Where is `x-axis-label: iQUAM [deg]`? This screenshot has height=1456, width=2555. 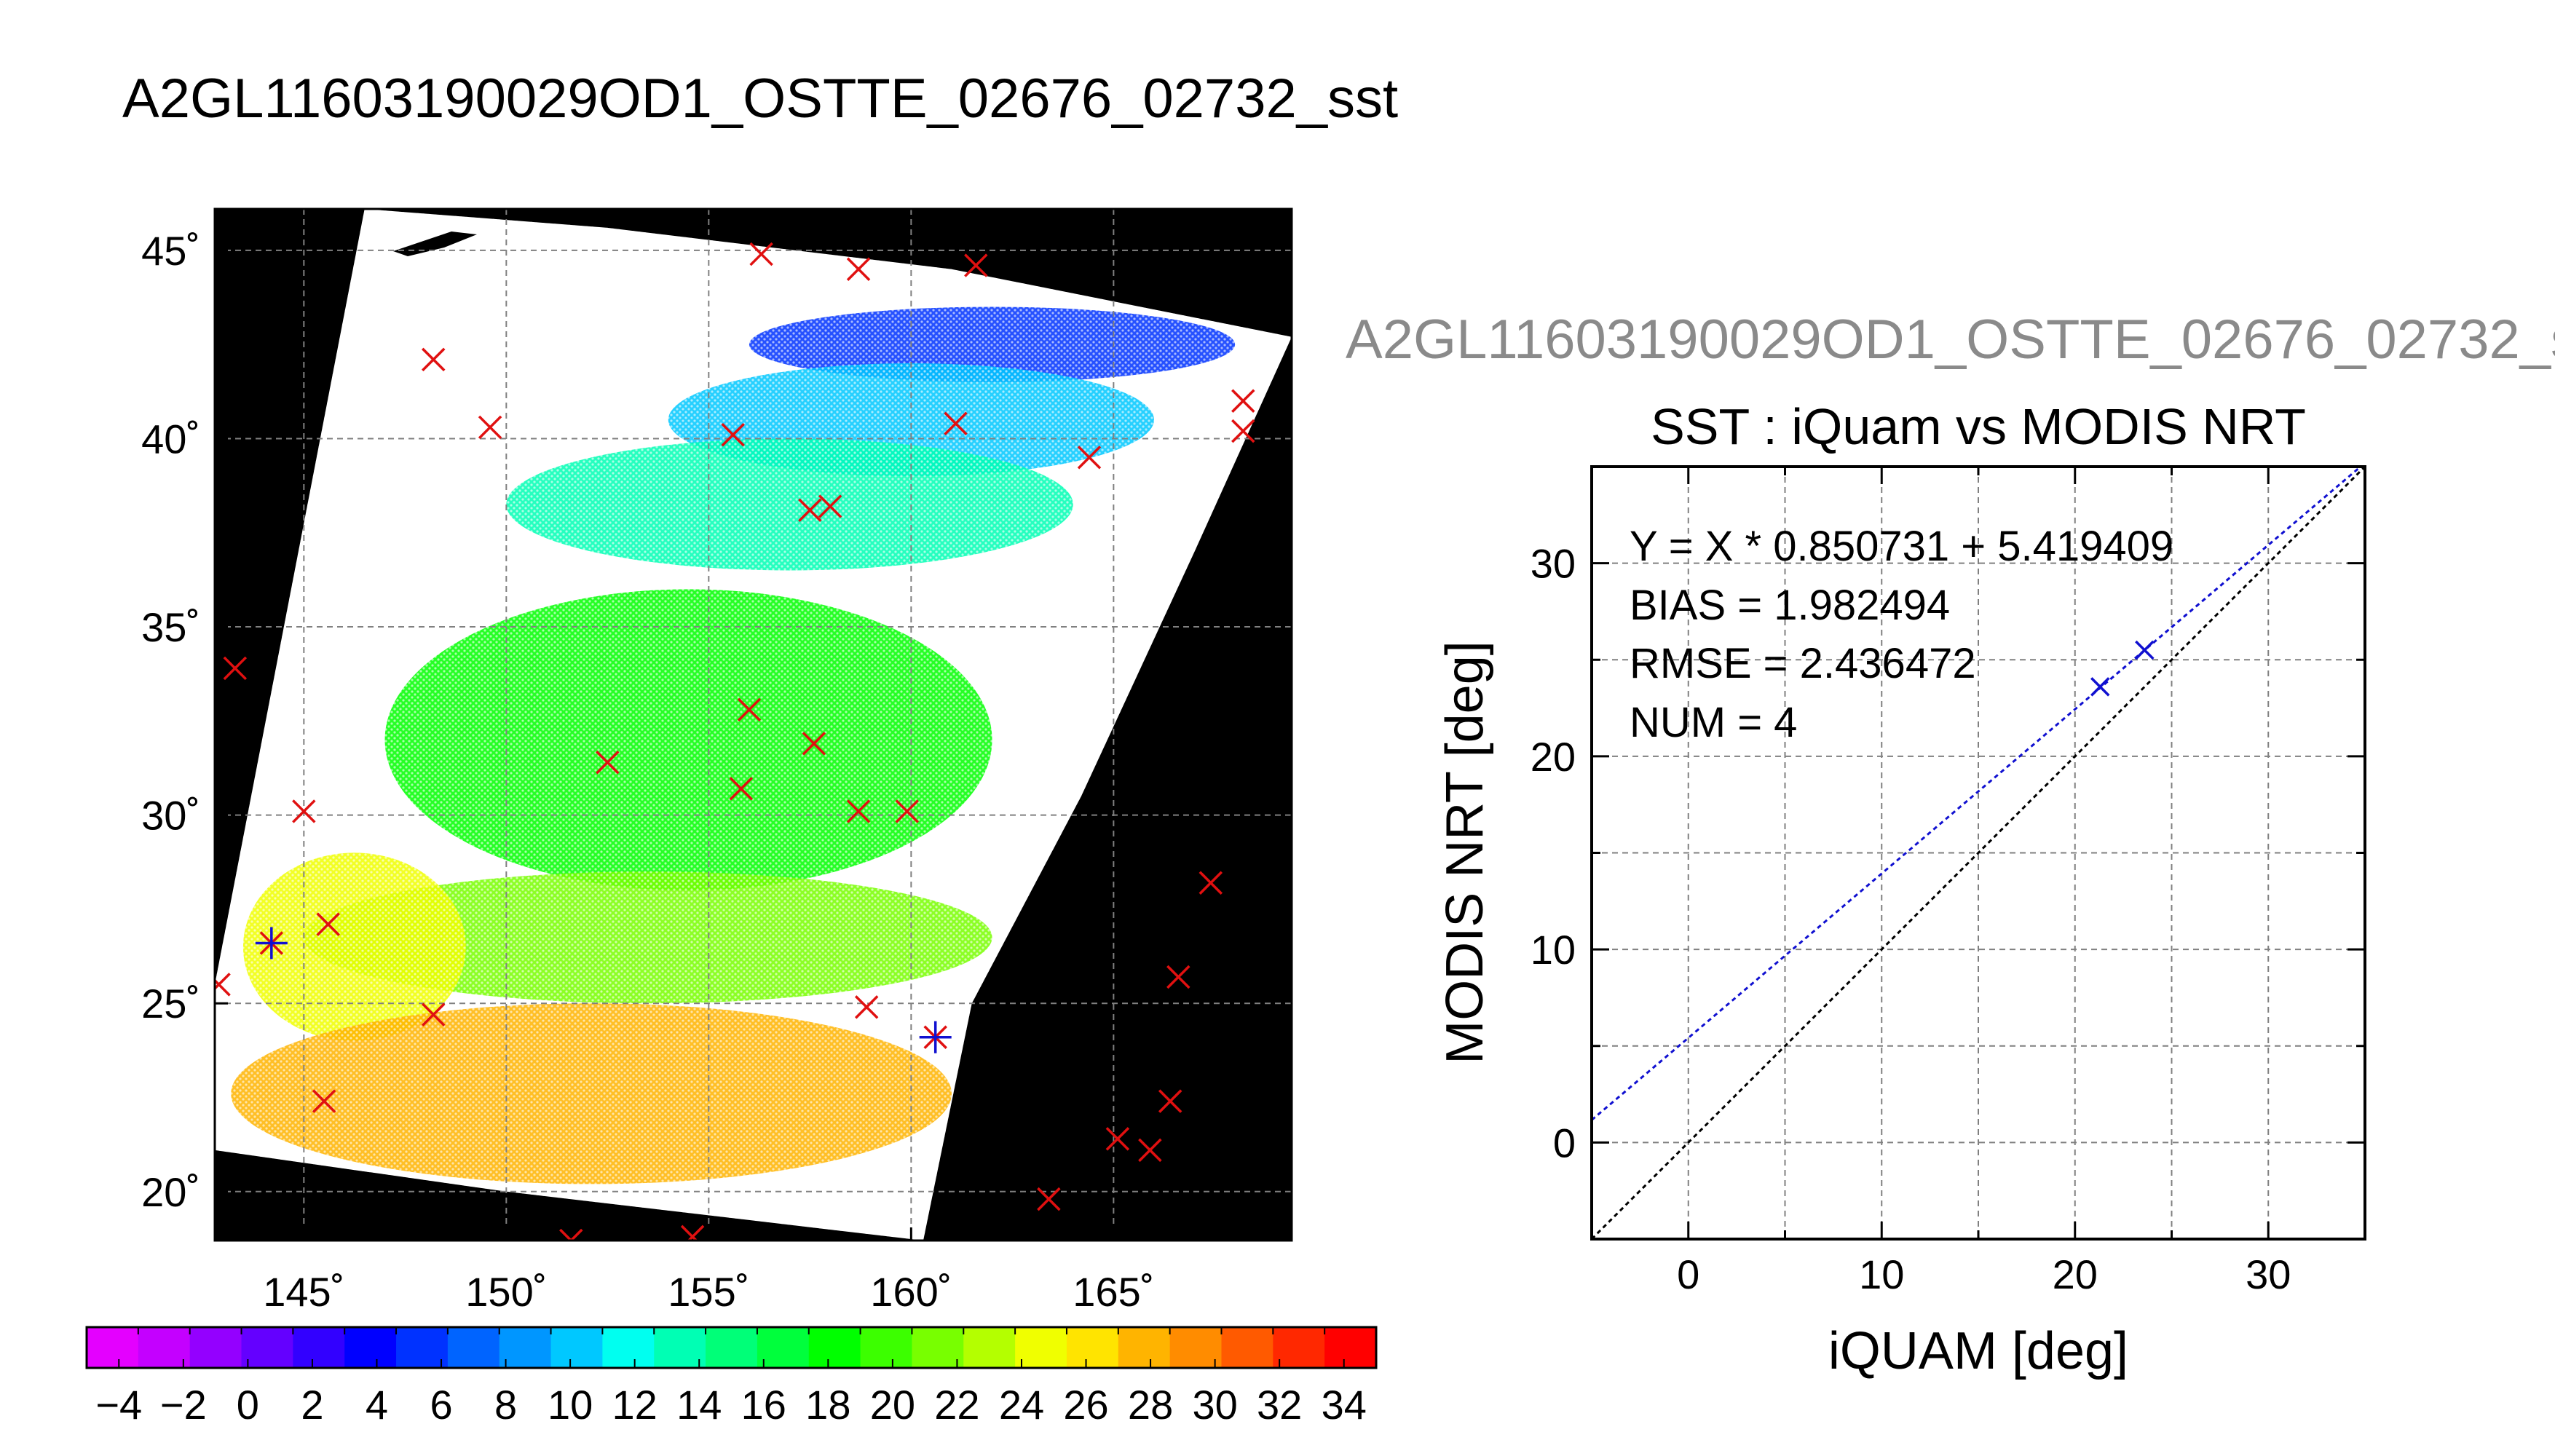 x-axis-label: iQUAM [deg] is located at coordinates (1978, 1351).